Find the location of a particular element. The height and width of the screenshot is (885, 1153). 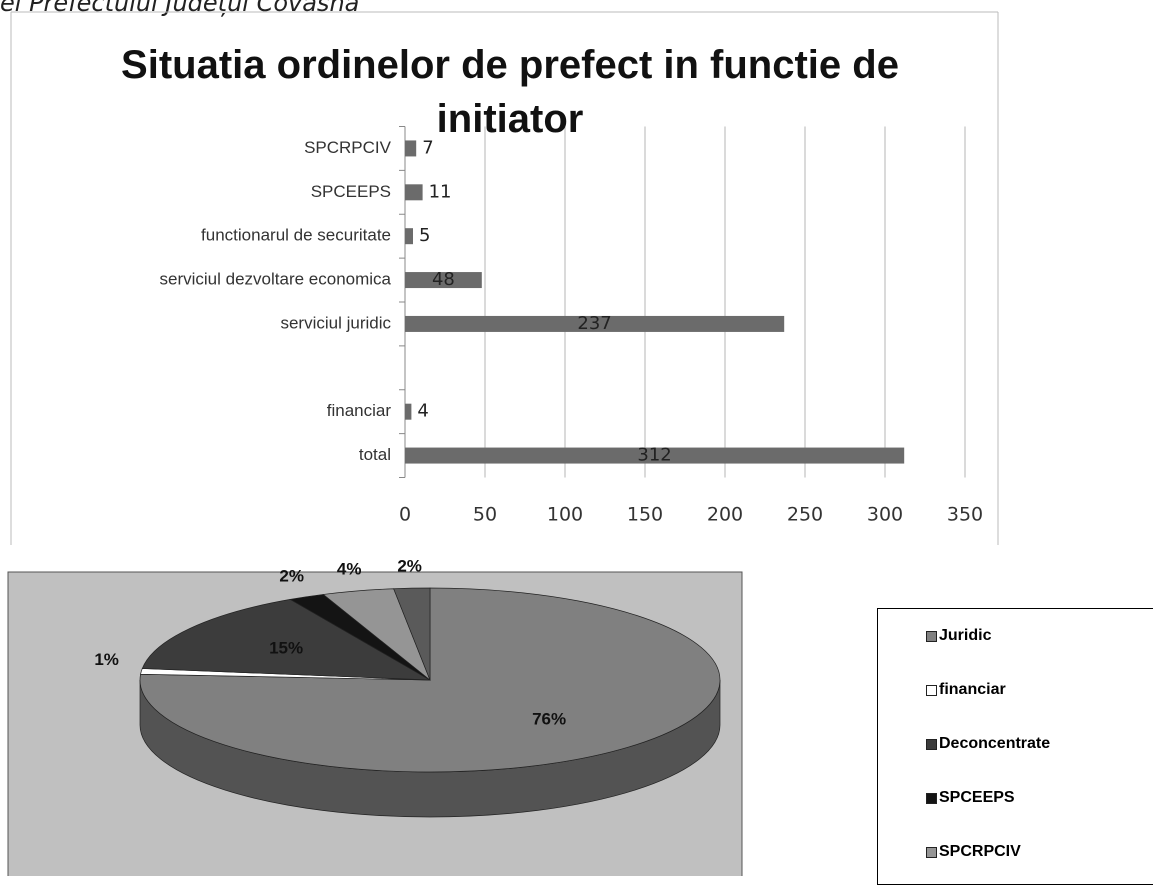

y-tick-label: serviciul dezvoltare economica is located at coordinates (276, 279).